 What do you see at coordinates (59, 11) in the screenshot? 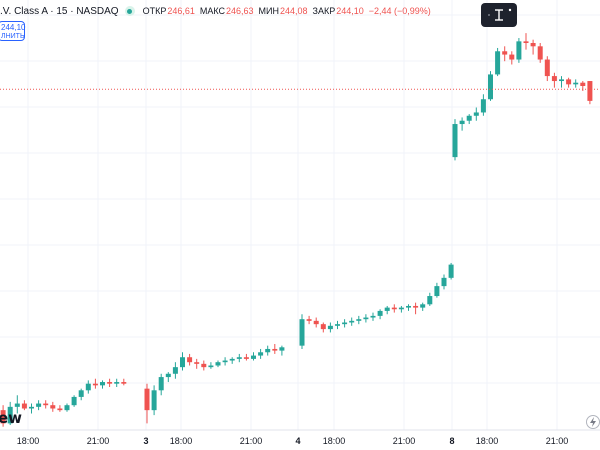
I see `symbol-title: .V. Class A · 15 · NASDAQ` at bounding box center [59, 11].